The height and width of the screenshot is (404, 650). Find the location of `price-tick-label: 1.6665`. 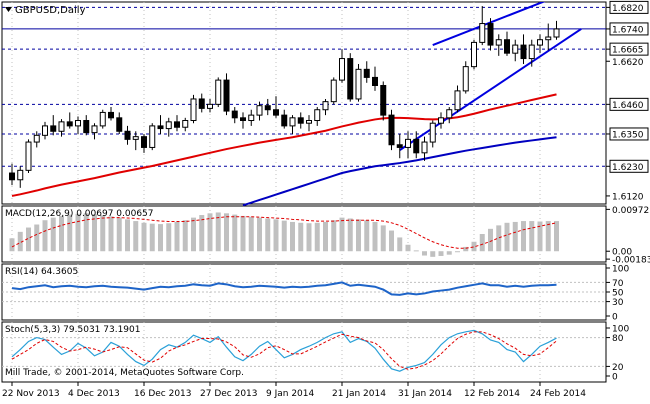

price-tick-label: 1.6665 is located at coordinates (628, 51).